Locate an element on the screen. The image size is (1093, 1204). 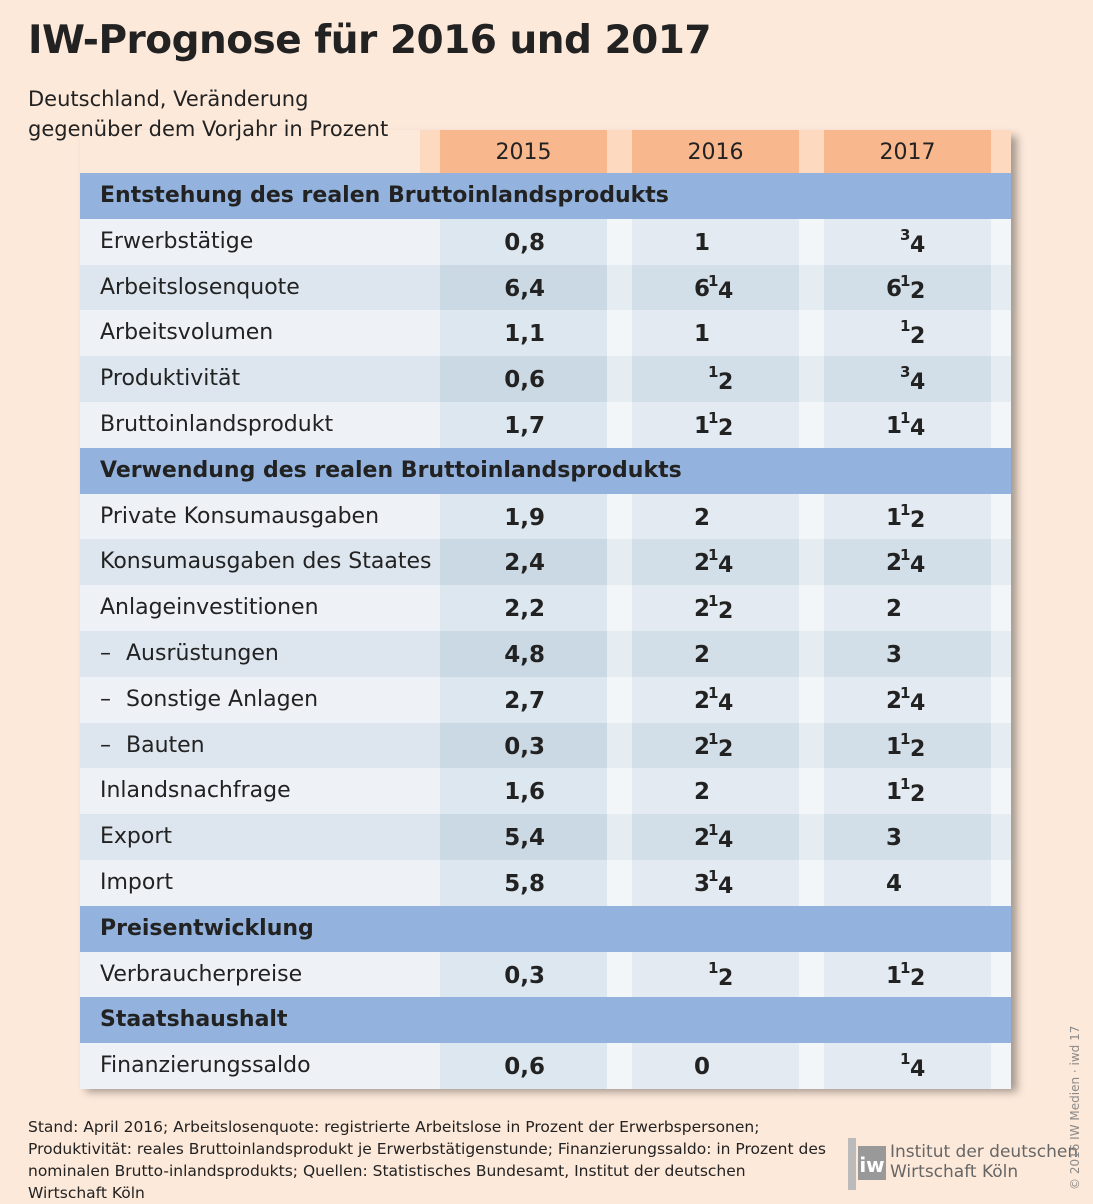
value-2015: 2,2 is located at coordinates (523, 608).